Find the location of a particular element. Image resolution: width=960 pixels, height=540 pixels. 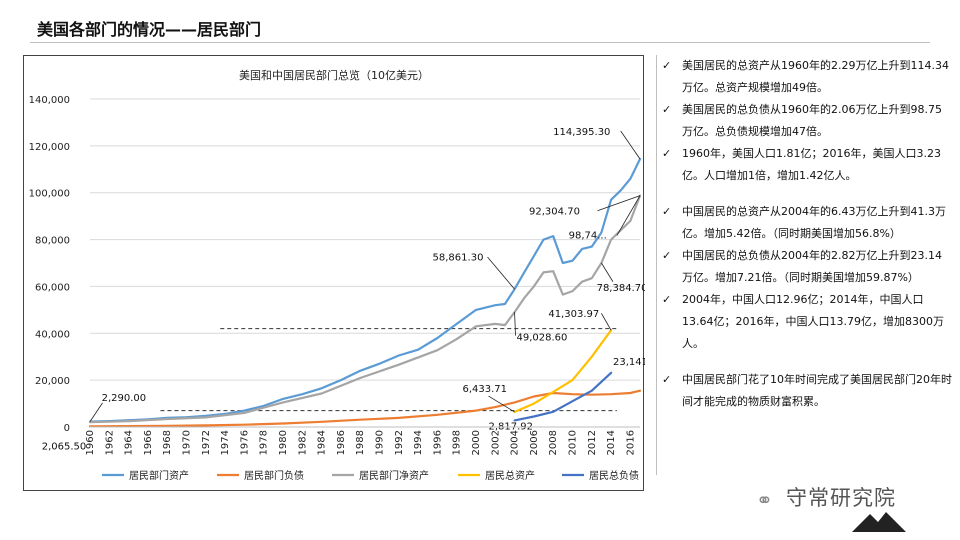

x-tick-label: 2008 is located at coordinates (553, 442).